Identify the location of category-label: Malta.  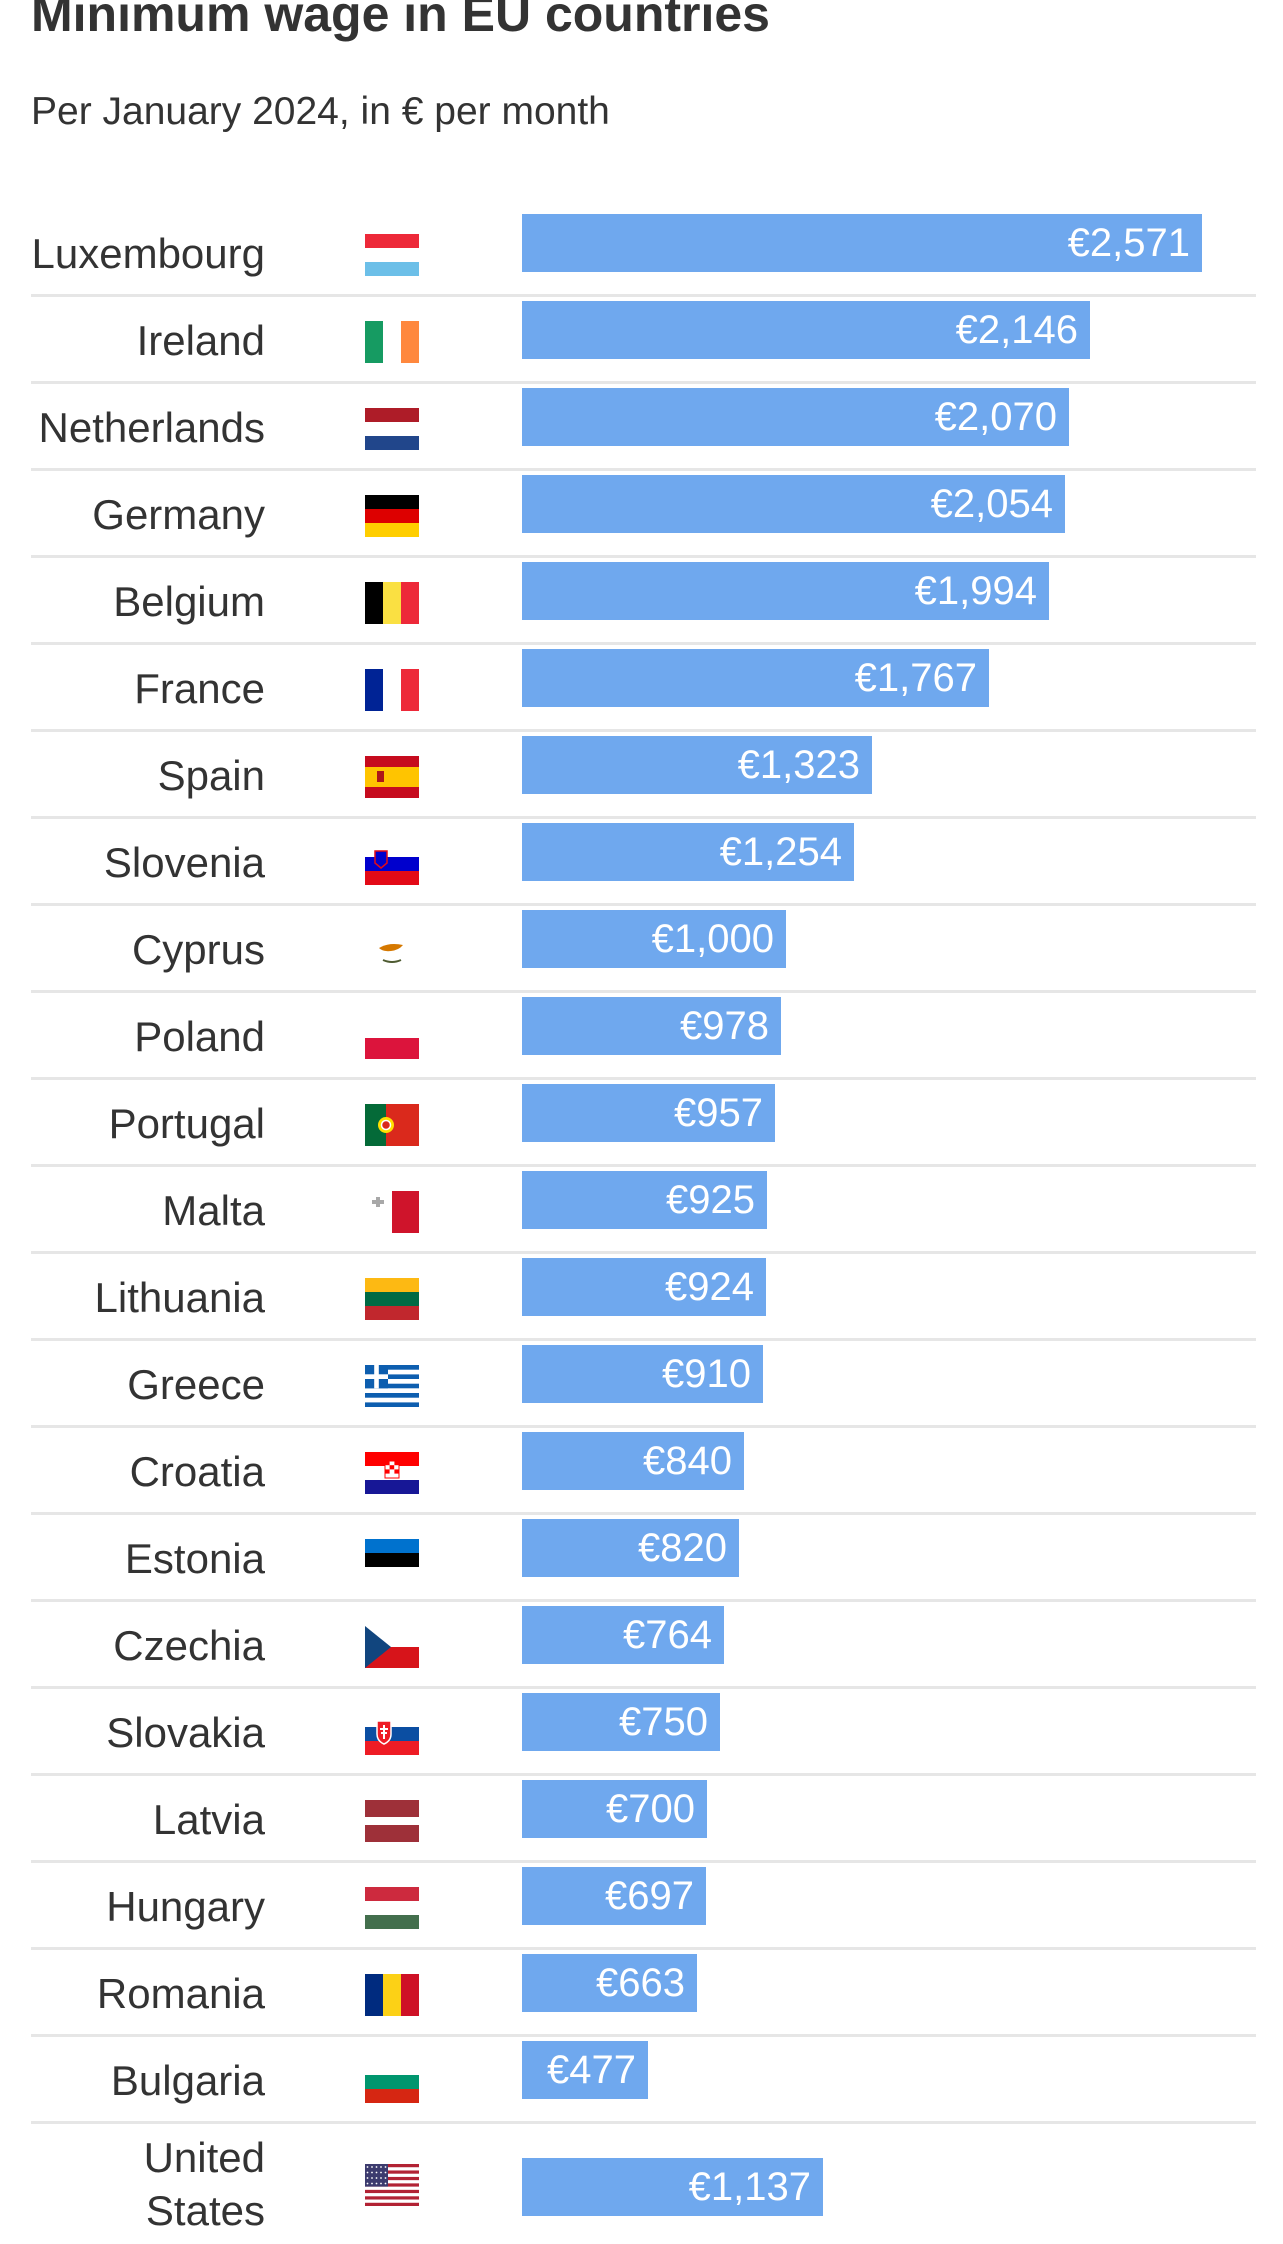
(213, 1210).